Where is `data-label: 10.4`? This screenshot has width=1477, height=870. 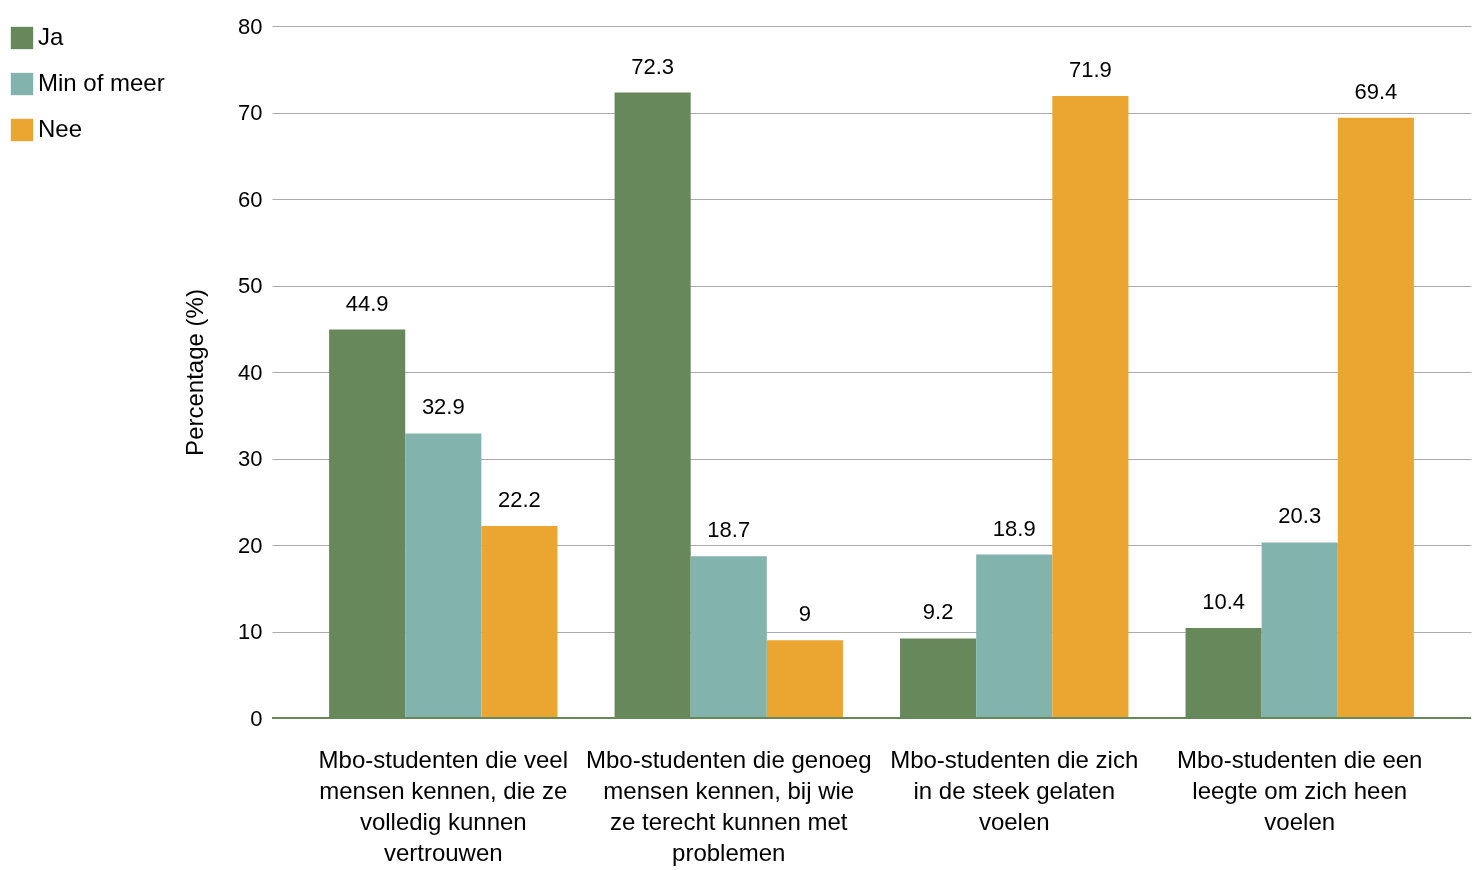 data-label: 10.4 is located at coordinates (1223, 602).